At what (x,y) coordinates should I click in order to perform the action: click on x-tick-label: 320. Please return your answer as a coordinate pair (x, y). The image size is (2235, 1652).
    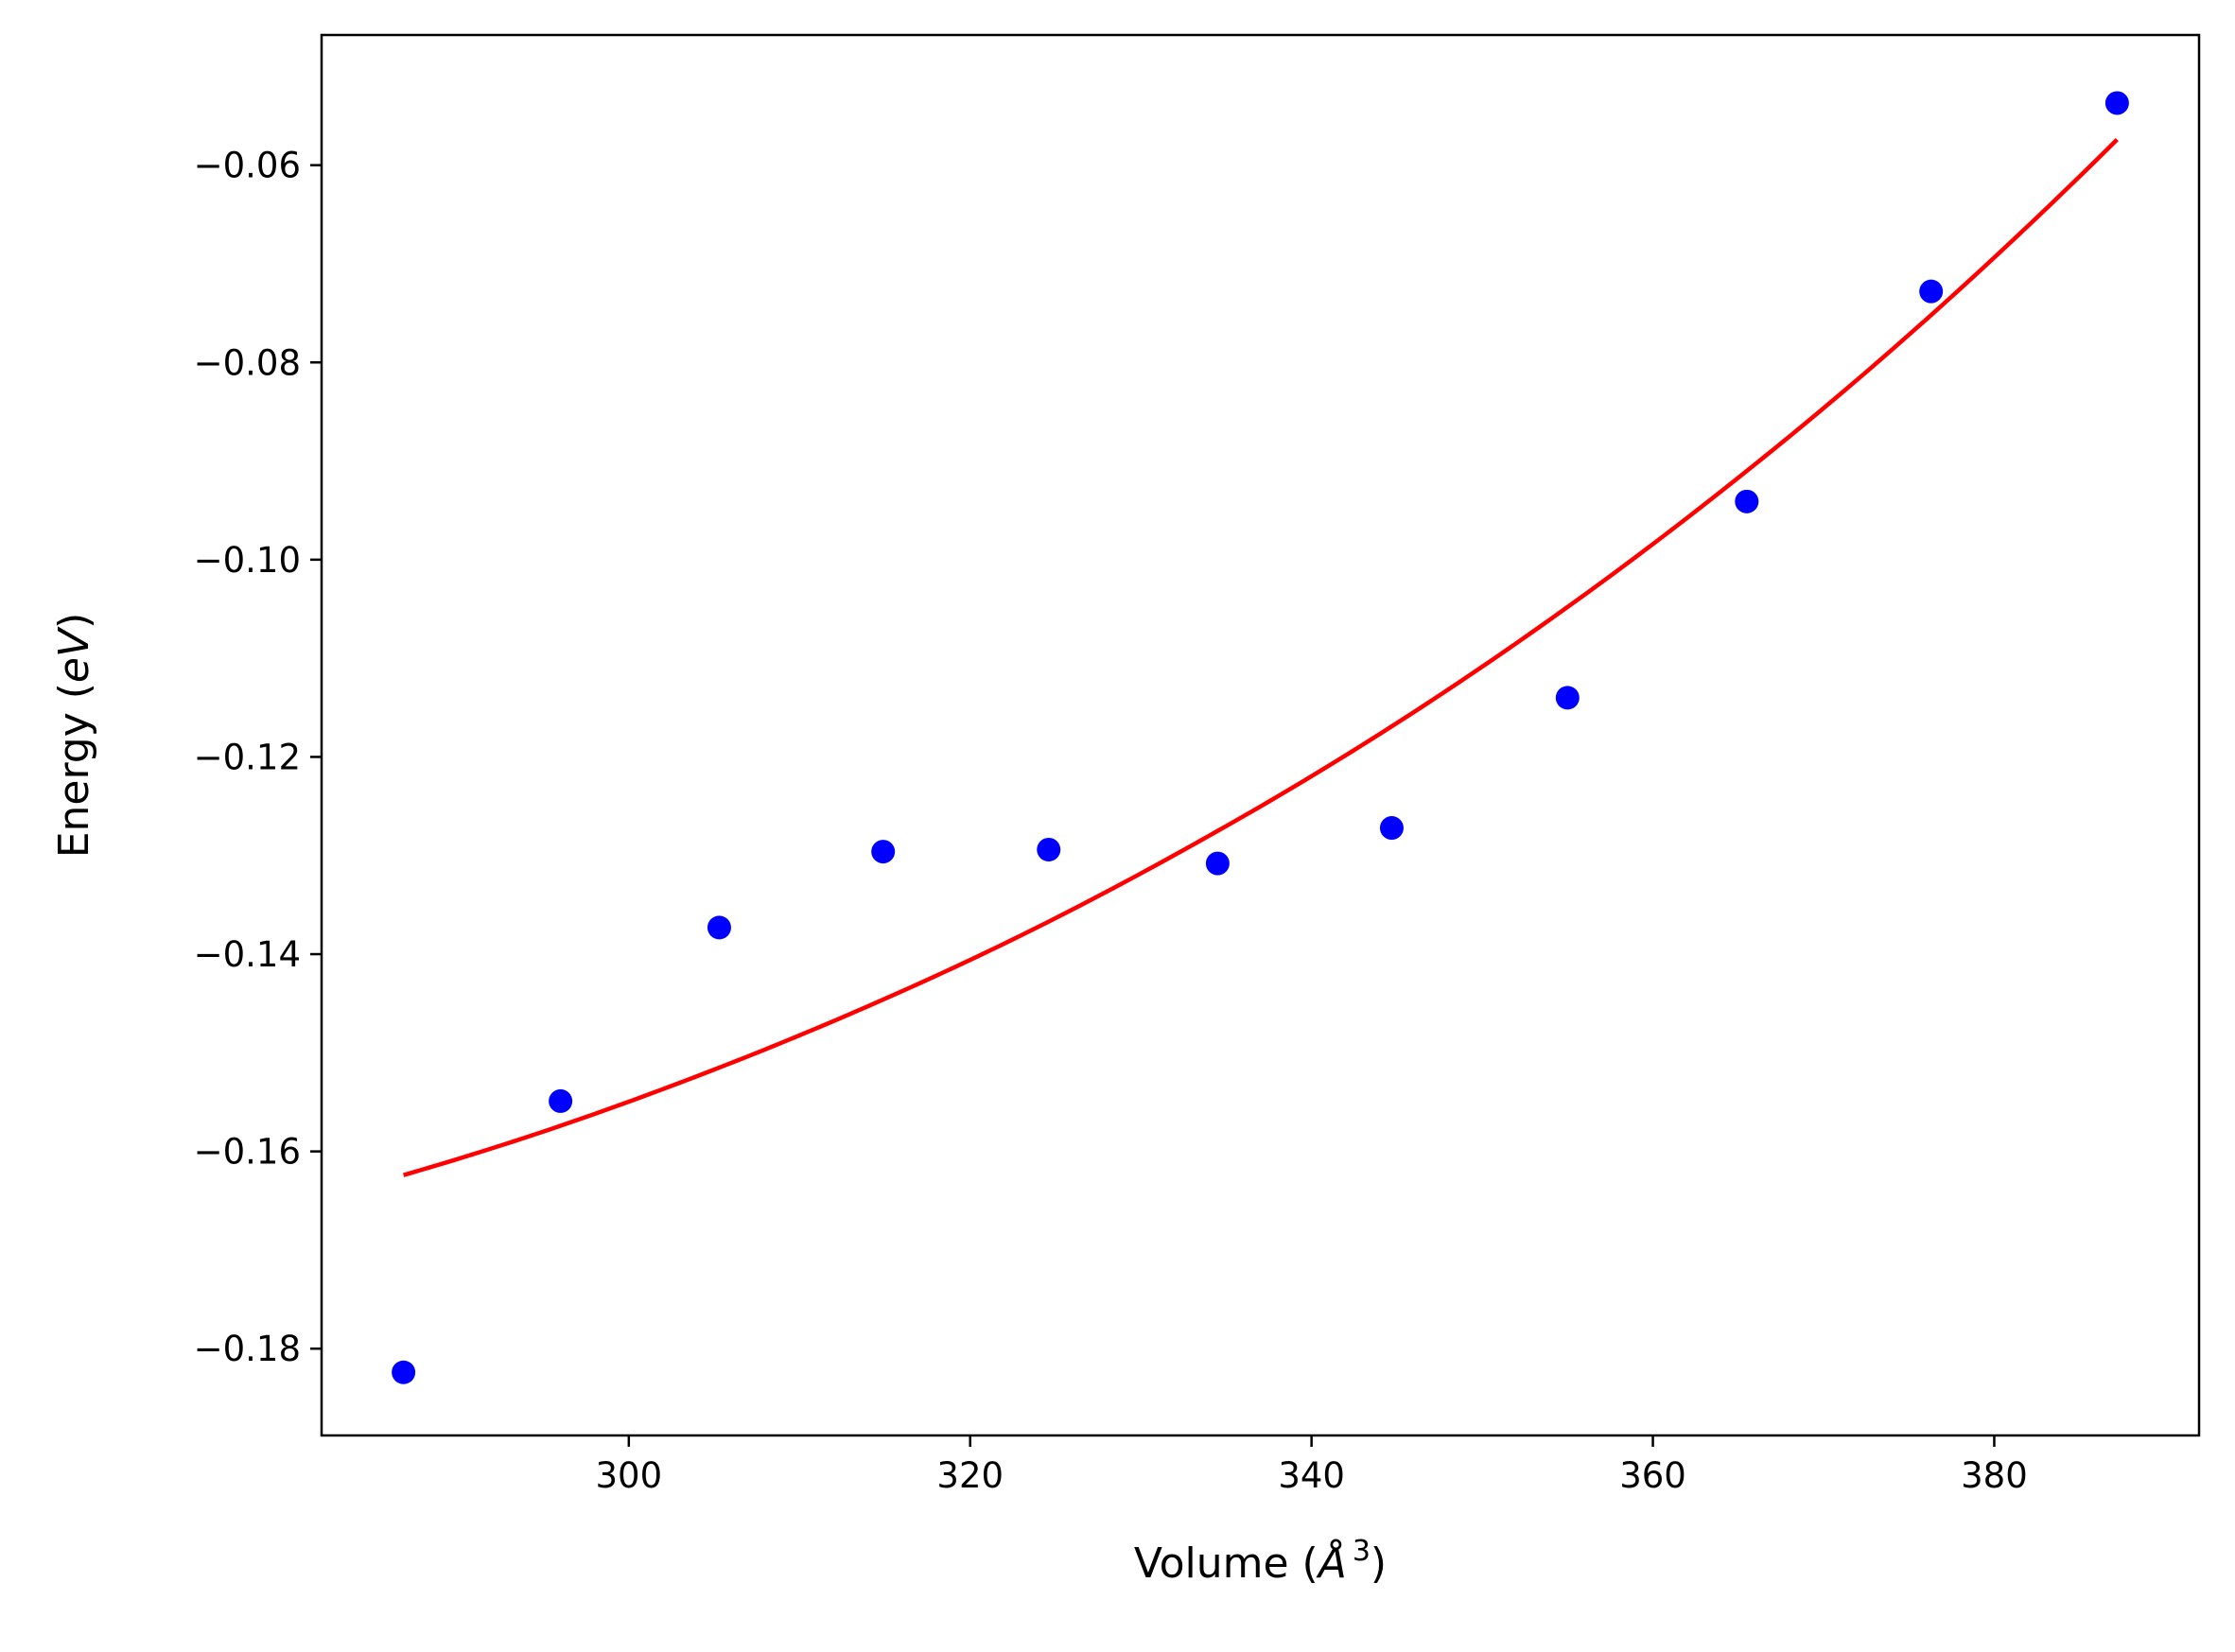
    Looking at the image, I should click on (970, 1475).